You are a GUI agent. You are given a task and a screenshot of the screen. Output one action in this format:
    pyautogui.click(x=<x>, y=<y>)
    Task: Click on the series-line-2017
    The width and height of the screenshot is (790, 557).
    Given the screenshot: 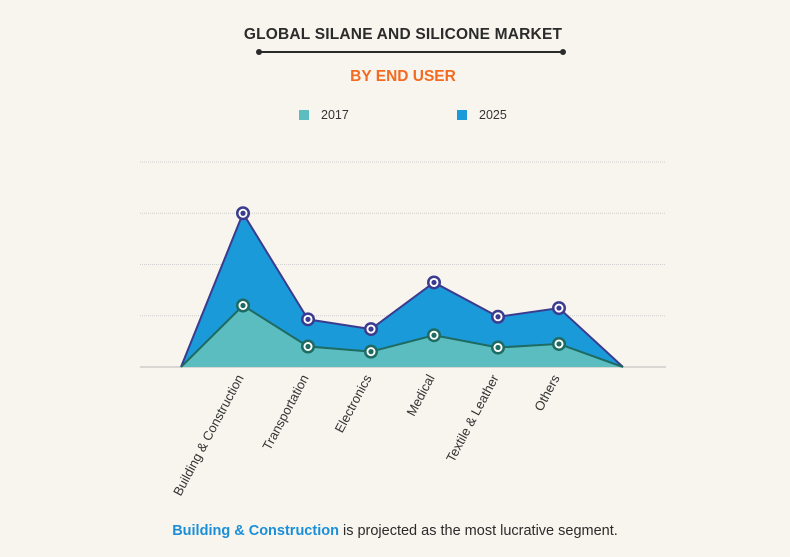 What is the action you would take?
    pyautogui.click(x=402, y=336)
    